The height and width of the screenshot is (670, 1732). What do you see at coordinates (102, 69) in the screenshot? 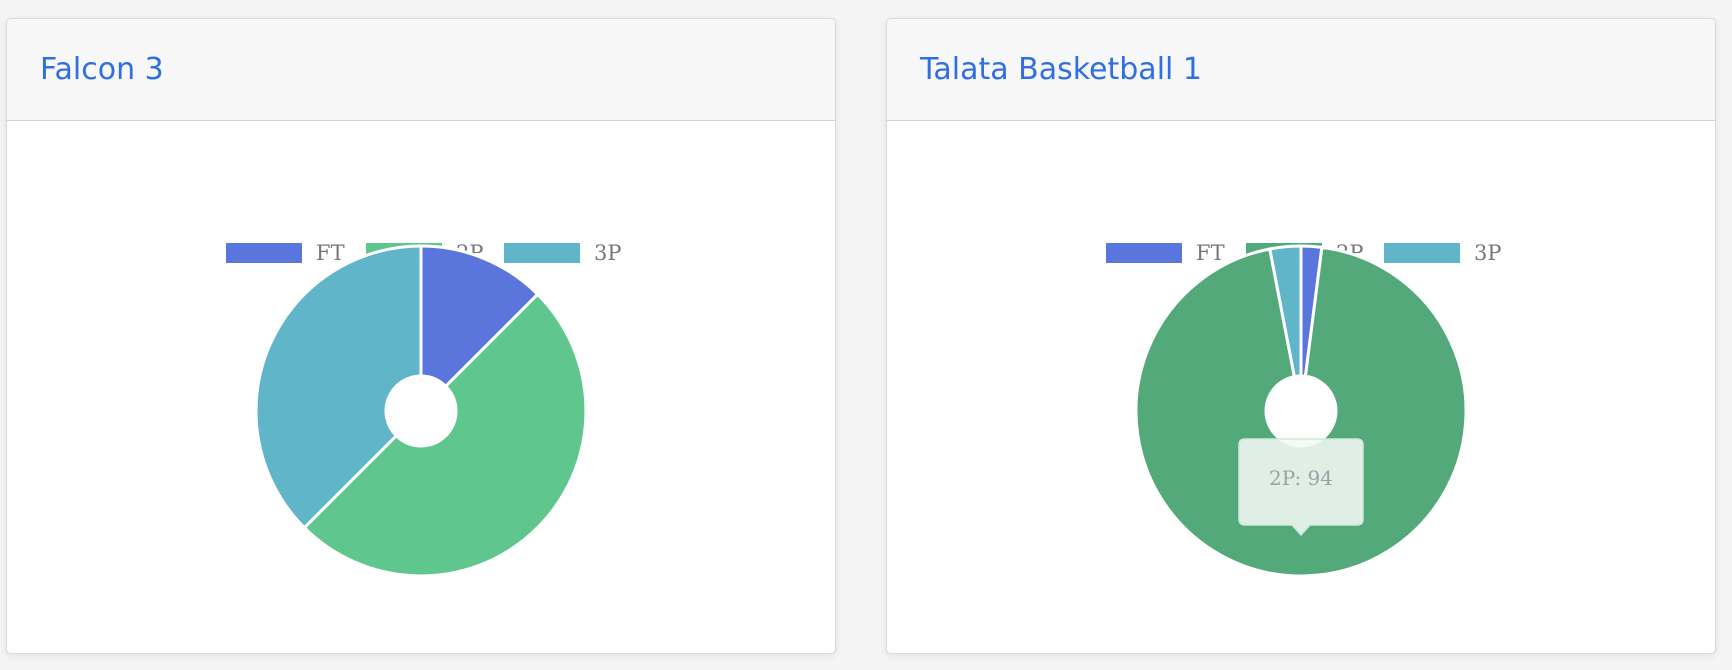
I see `card-title: Falcon 3` at bounding box center [102, 69].